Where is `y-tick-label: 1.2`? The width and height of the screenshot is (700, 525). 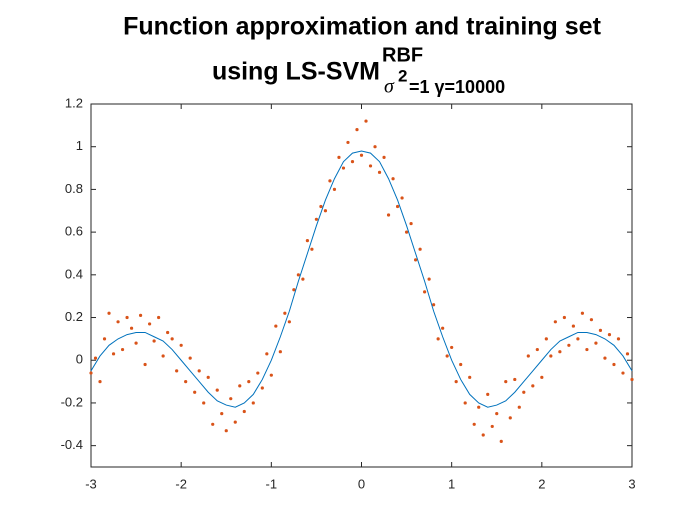 y-tick-label: 1.2 is located at coordinates (74, 102).